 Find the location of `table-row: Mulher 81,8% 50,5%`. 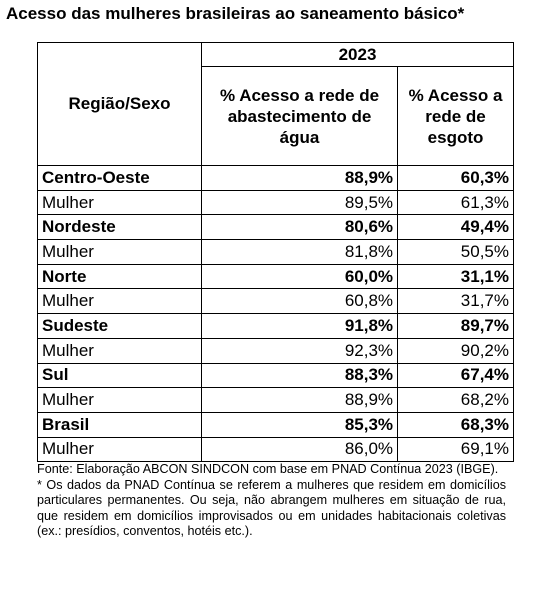

table-row: Mulher 81,8% 50,5% is located at coordinates (275, 252).